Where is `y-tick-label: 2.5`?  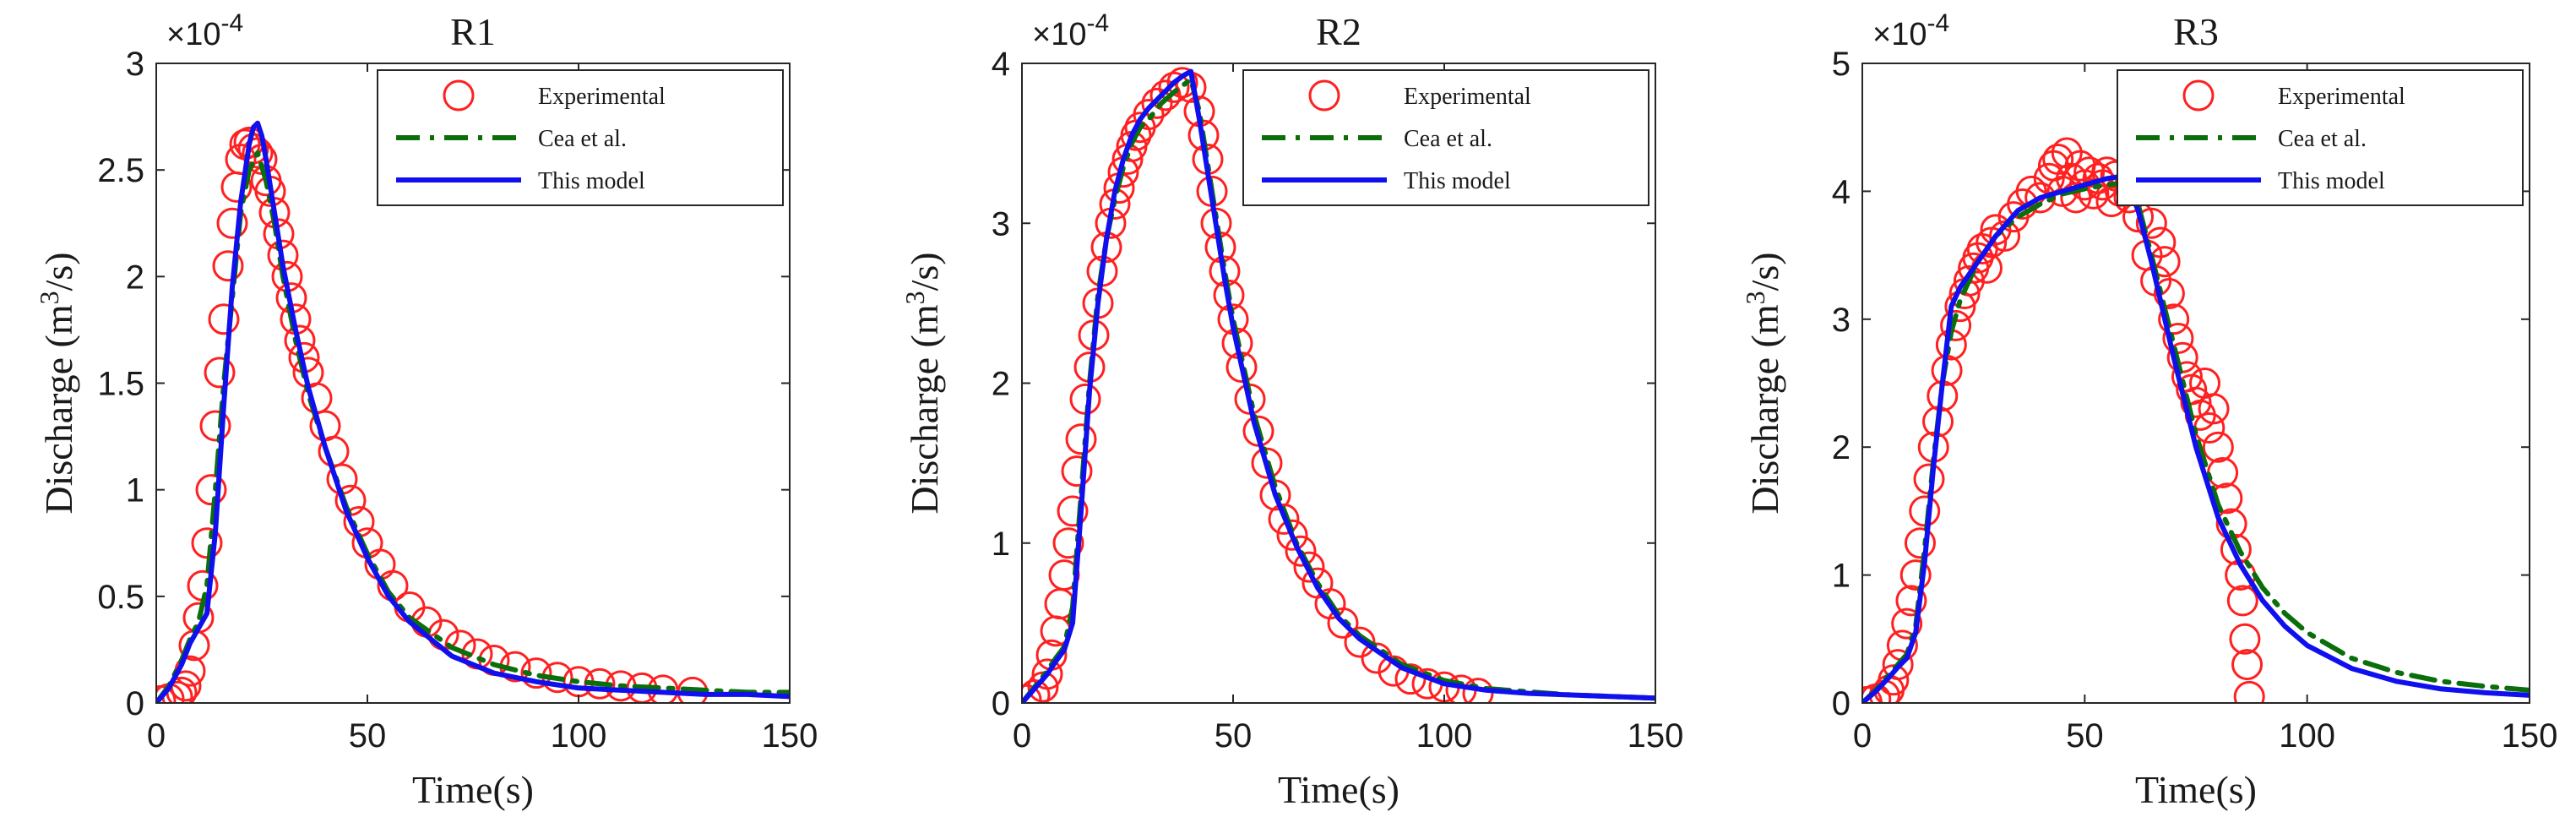
y-tick-label: 2.5 is located at coordinates (120, 171).